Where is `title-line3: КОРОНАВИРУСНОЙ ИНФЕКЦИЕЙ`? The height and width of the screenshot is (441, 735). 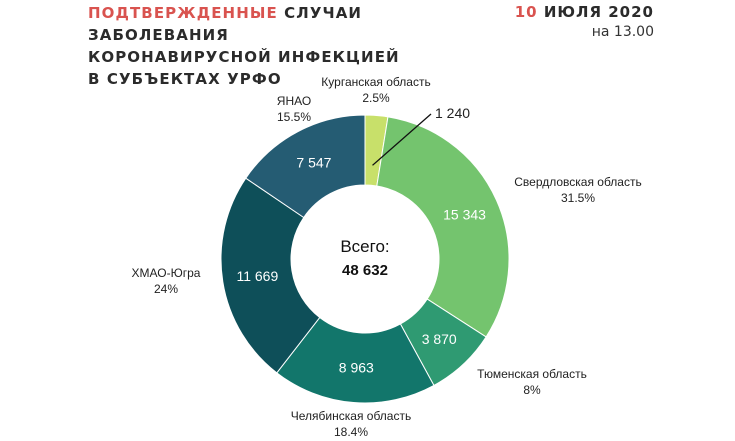 title-line3: КОРОНАВИРУСНОЙ ИНФЕКЦИЕЙ is located at coordinates (244, 57).